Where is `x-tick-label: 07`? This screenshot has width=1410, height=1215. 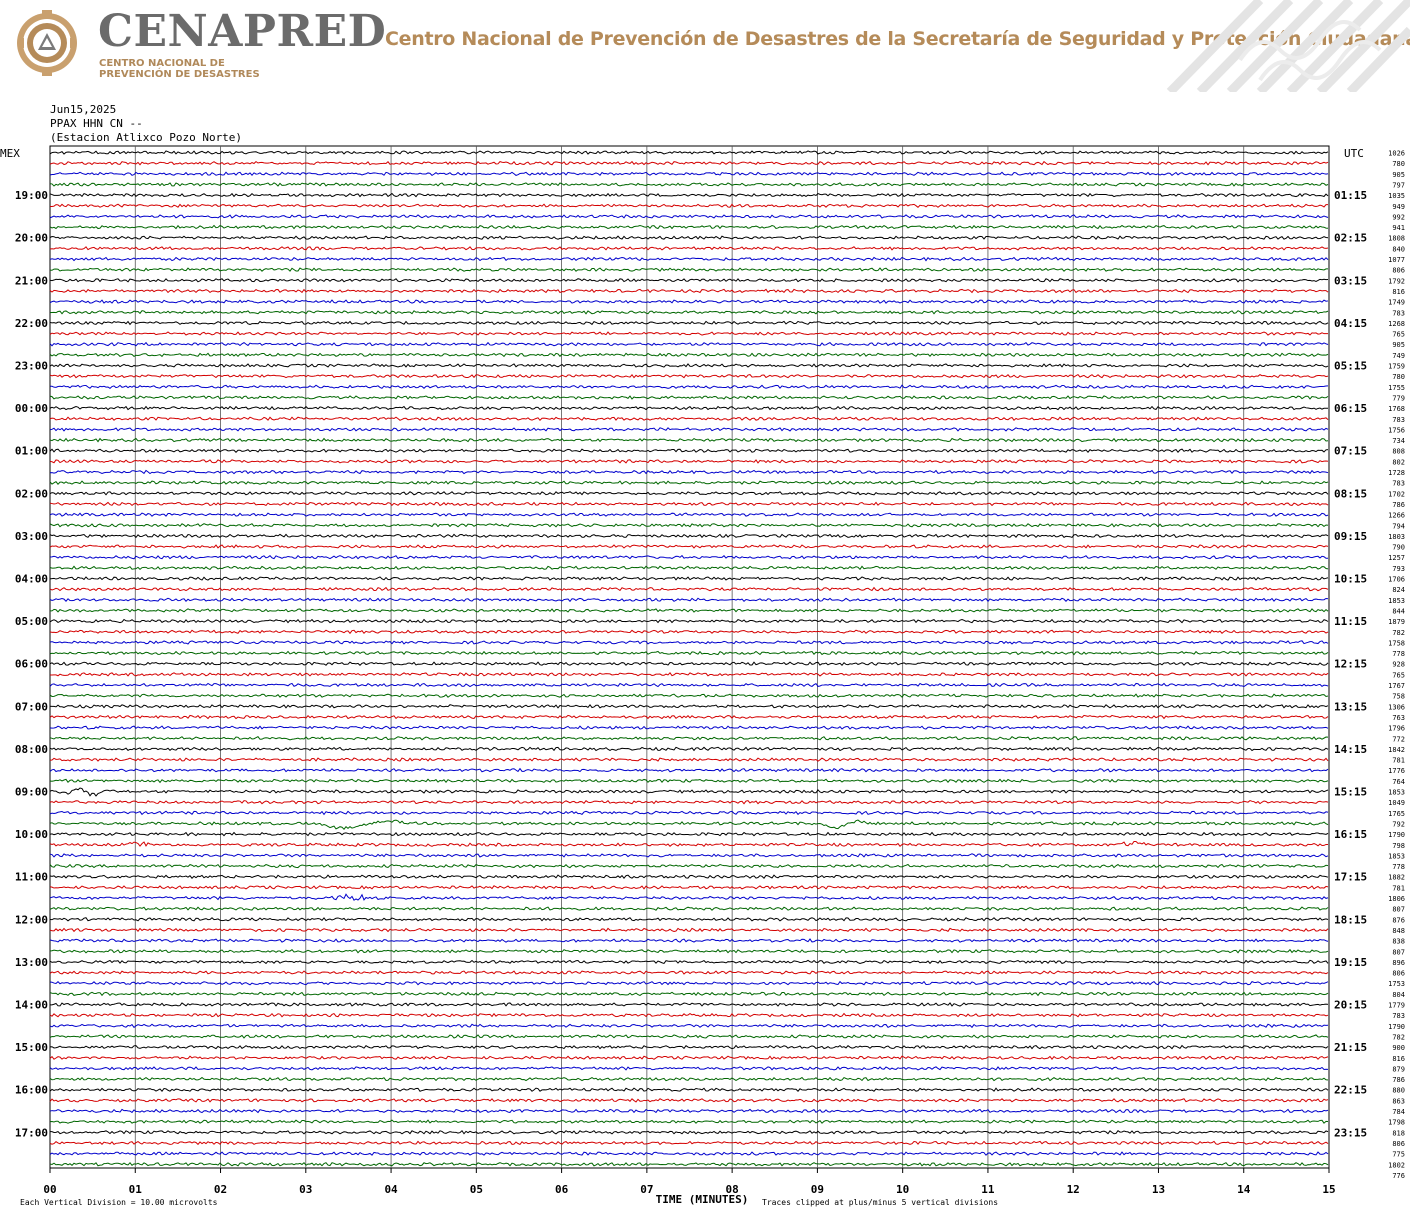
x-tick-label: 07 is located at coordinates (646, 1189).